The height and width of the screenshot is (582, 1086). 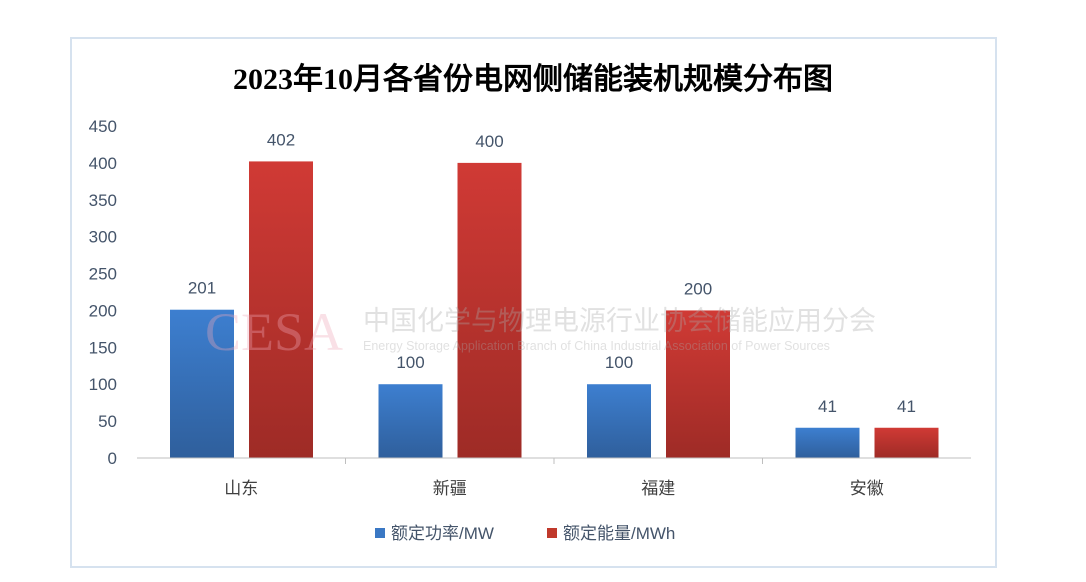 What do you see at coordinates (533, 79) in the screenshot?
I see `chart-title: 2023年10月各省份电网侧储能装机规模分布图` at bounding box center [533, 79].